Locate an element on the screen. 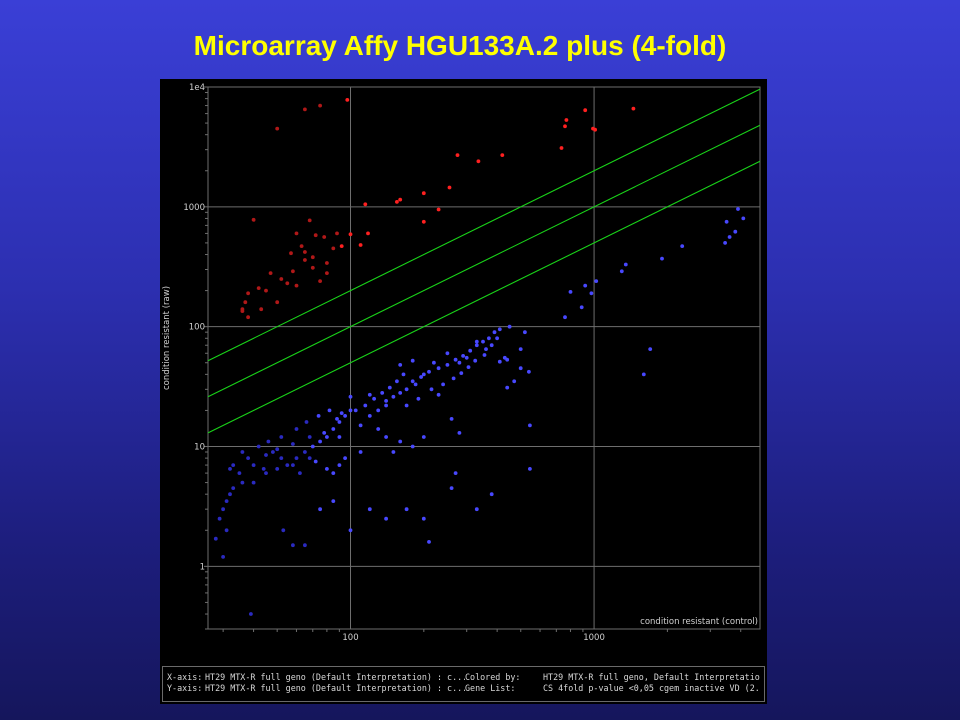 The height and width of the screenshot is (720, 960). gene-list-label: Gene List: is located at coordinates (490, 688).